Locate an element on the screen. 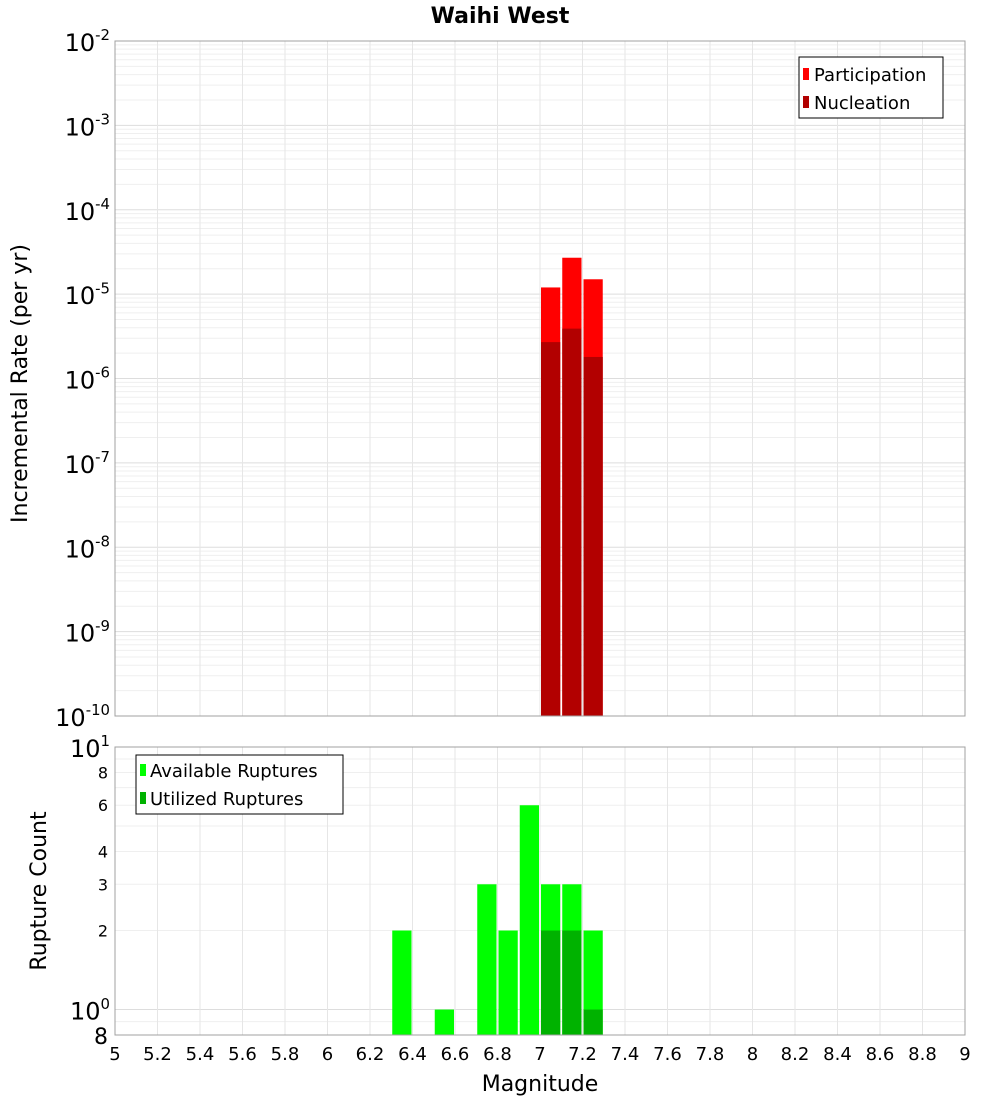 Image resolution: width=1000 pixels, height=1104 pixels. y-axis-label: Rupture Count is located at coordinates (39, 891).